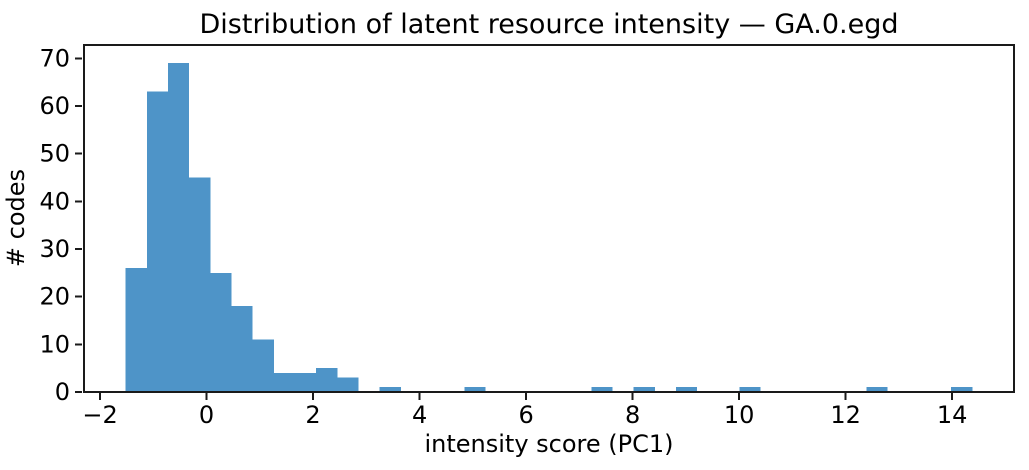  What do you see at coordinates (632, 415) in the screenshot?
I see `x-tick-label: 8` at bounding box center [632, 415].